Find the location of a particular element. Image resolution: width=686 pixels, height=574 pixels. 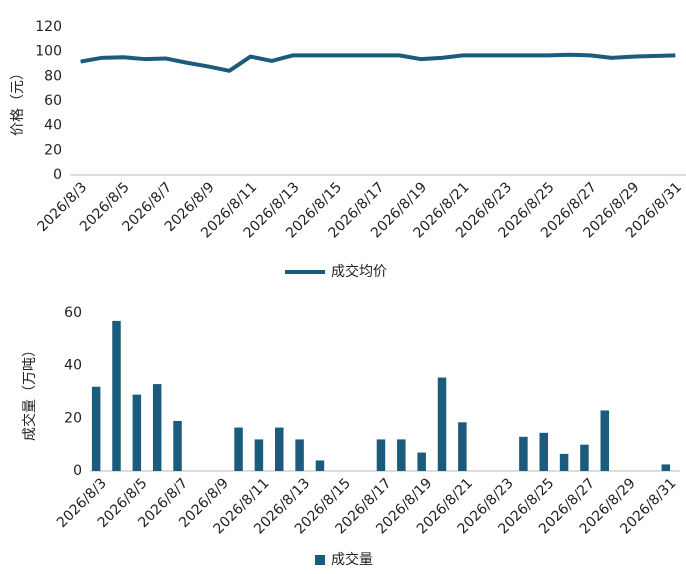

y-axis-title: 价格（元） is located at coordinates (18, 101).